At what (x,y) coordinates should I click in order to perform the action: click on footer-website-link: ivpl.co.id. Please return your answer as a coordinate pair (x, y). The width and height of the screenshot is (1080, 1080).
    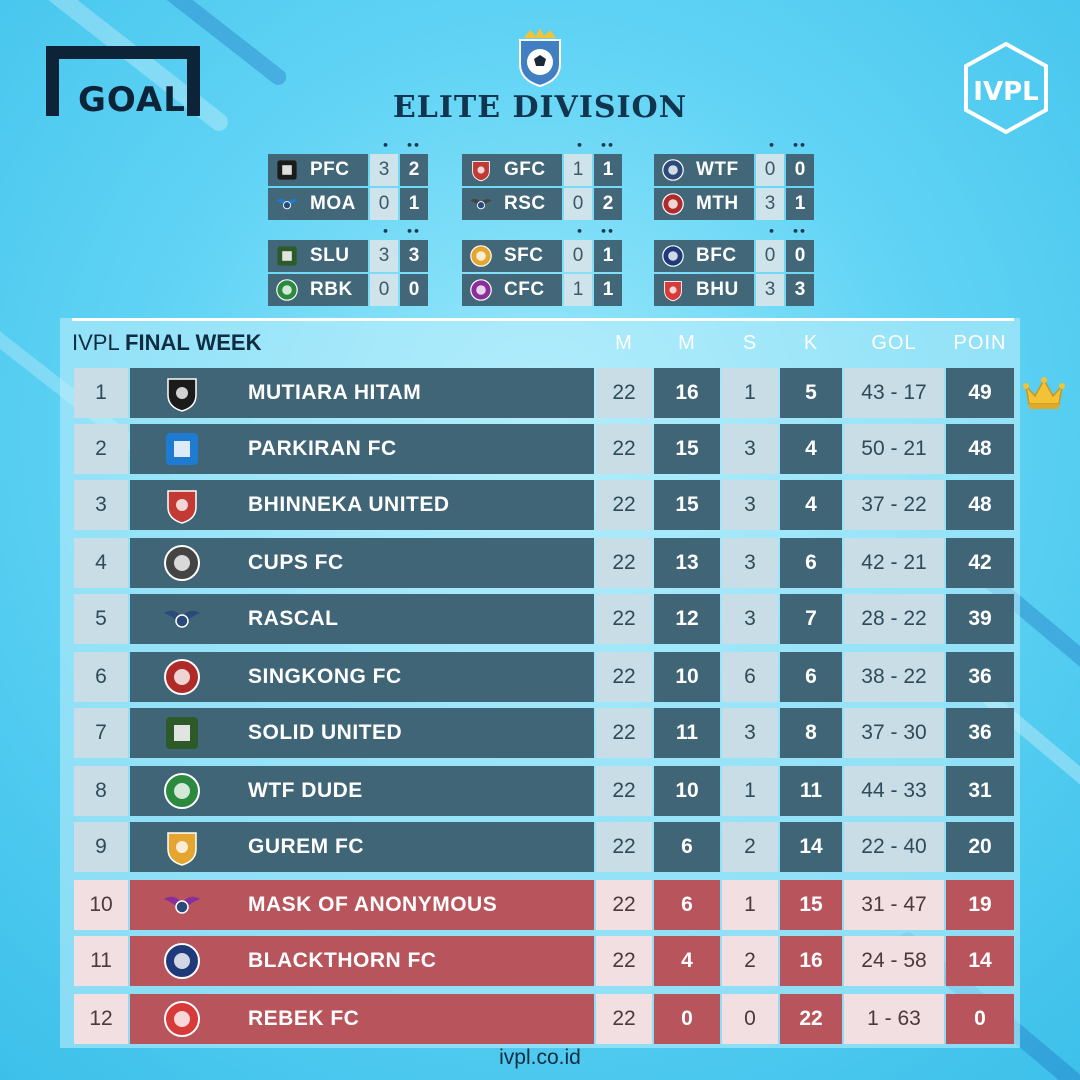
    Looking at the image, I should click on (540, 1057).